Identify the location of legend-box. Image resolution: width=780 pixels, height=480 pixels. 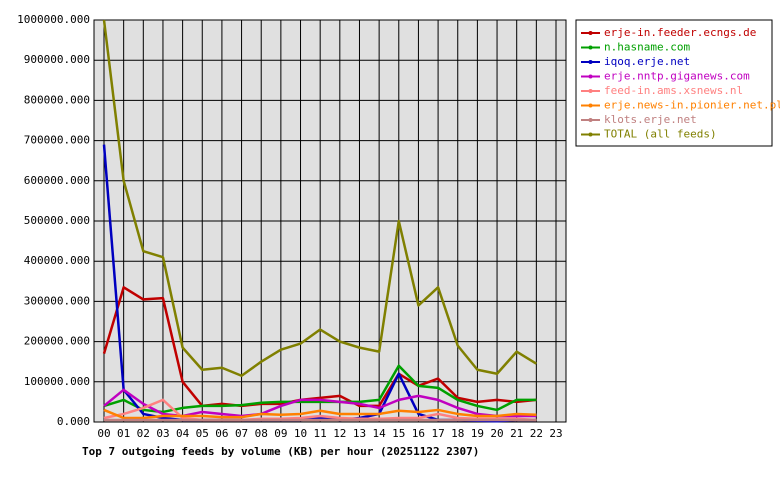
(674, 83).